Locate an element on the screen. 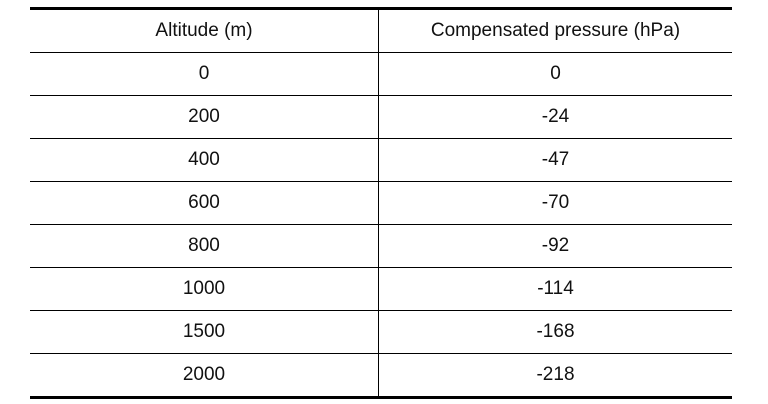  table-cell: 2000 is located at coordinates (204, 375).